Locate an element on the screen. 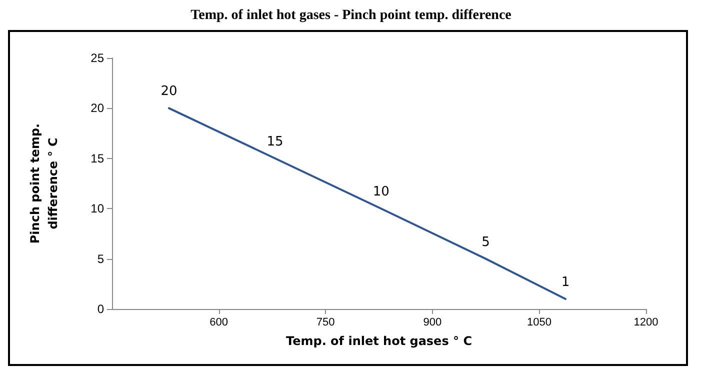  y-tick-label: 10 is located at coordinates (97, 209).